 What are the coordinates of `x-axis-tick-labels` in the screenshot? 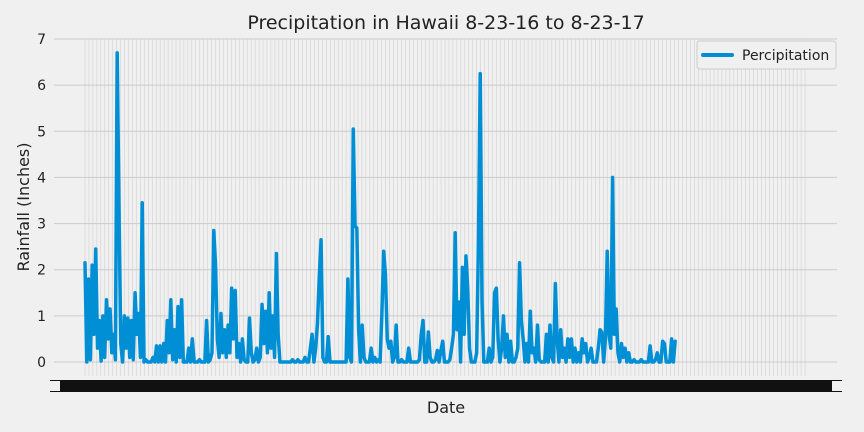 It's located at (446, 386).